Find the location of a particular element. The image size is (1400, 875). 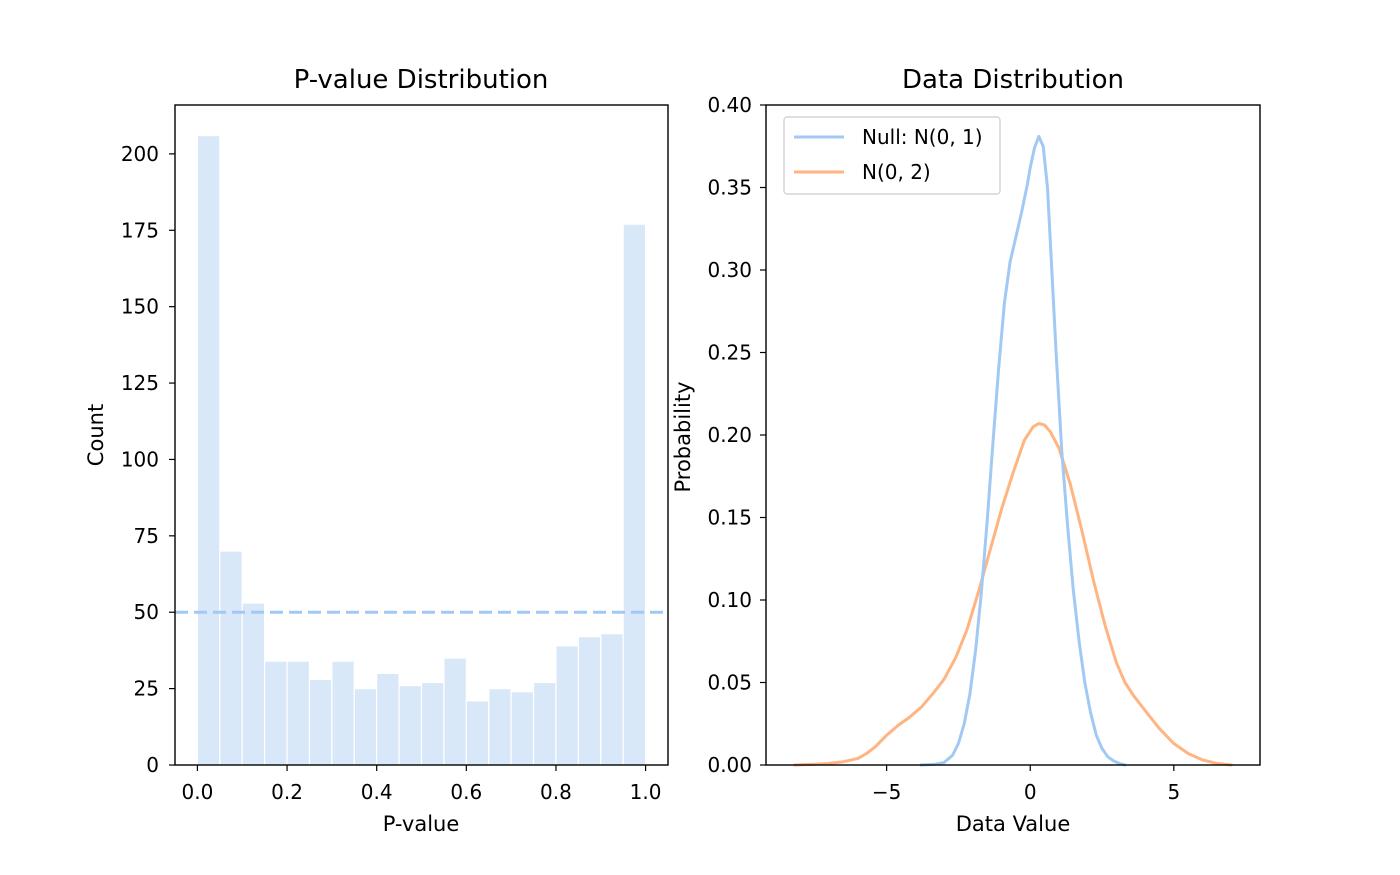

y-tick-label: 0 is located at coordinates (152, 765).